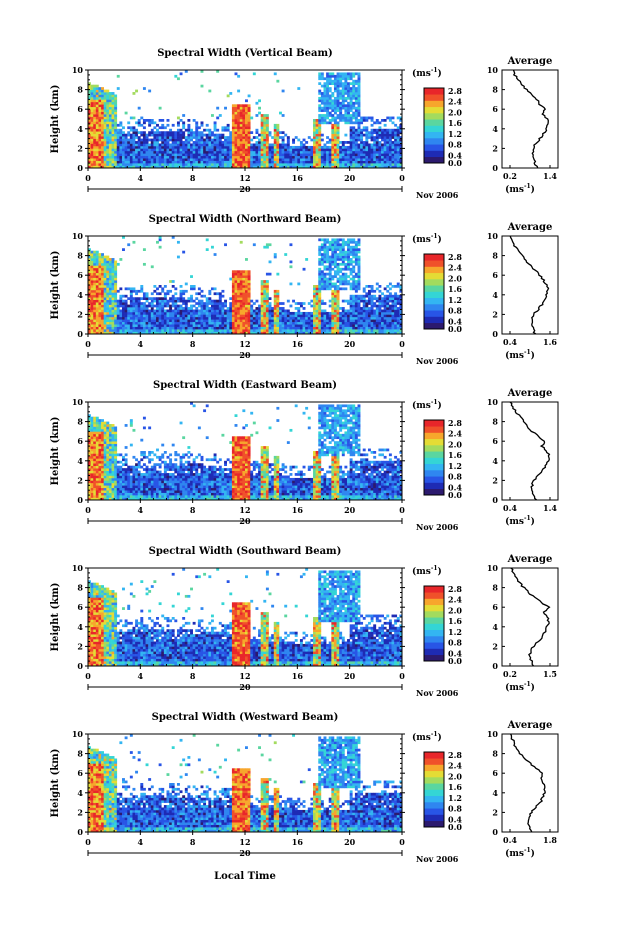 Image resolution: width=623 pixels, height=929 pixels. Describe the element at coordinates (193, 178) in the screenshot. I see `x-tick-label: 8` at that location.